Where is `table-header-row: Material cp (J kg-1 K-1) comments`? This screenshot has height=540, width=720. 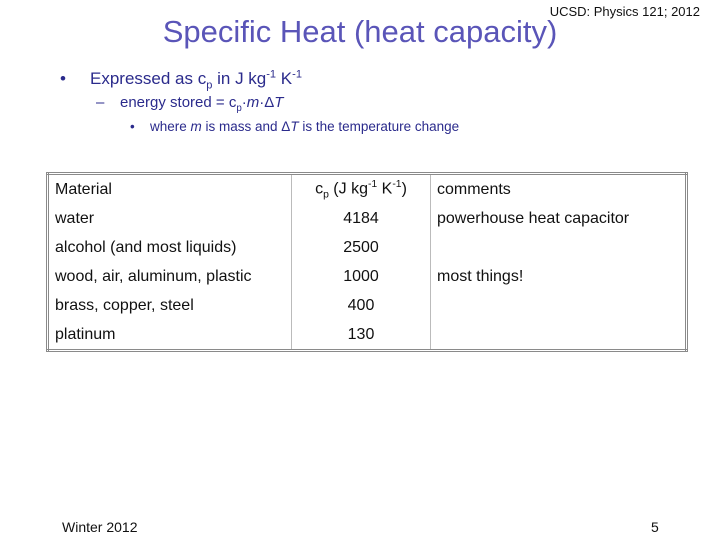
table-header-row: Material cp (J kg-1 K-1) comments is located at coordinates (367, 188).